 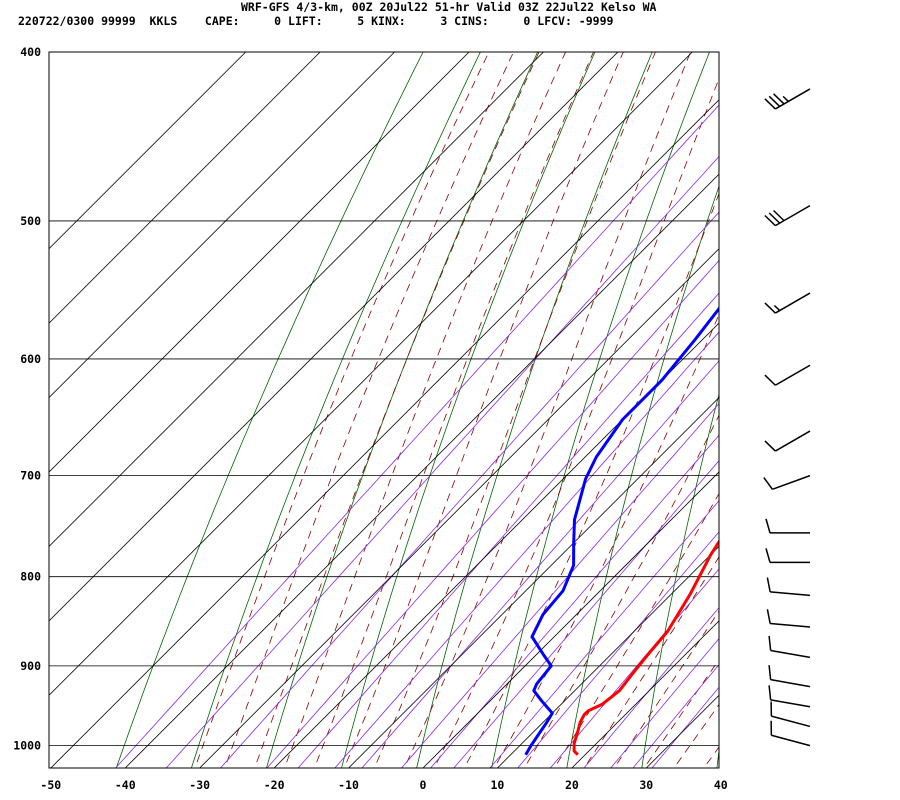 I want to click on series-layer, so click(x=621, y=531).